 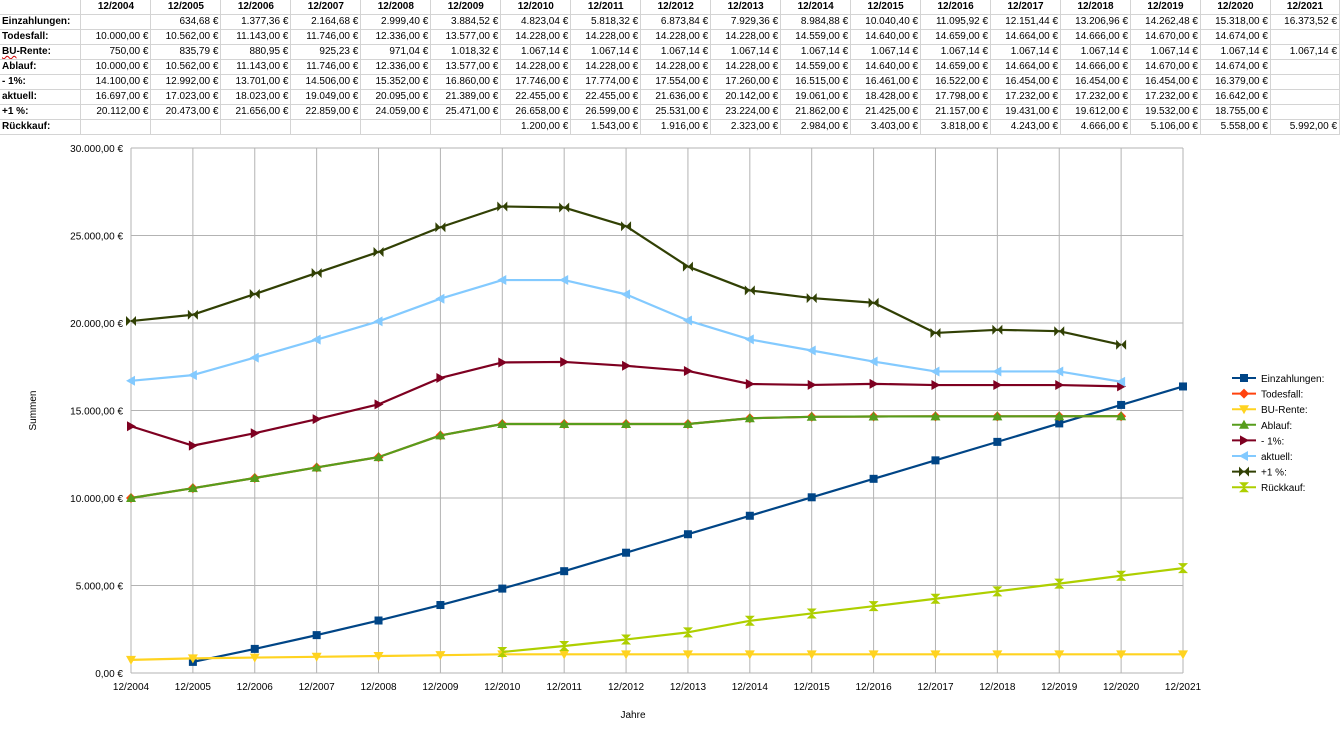 I want to click on table-cell: 5.818,32 €, so click(x=606, y=22).